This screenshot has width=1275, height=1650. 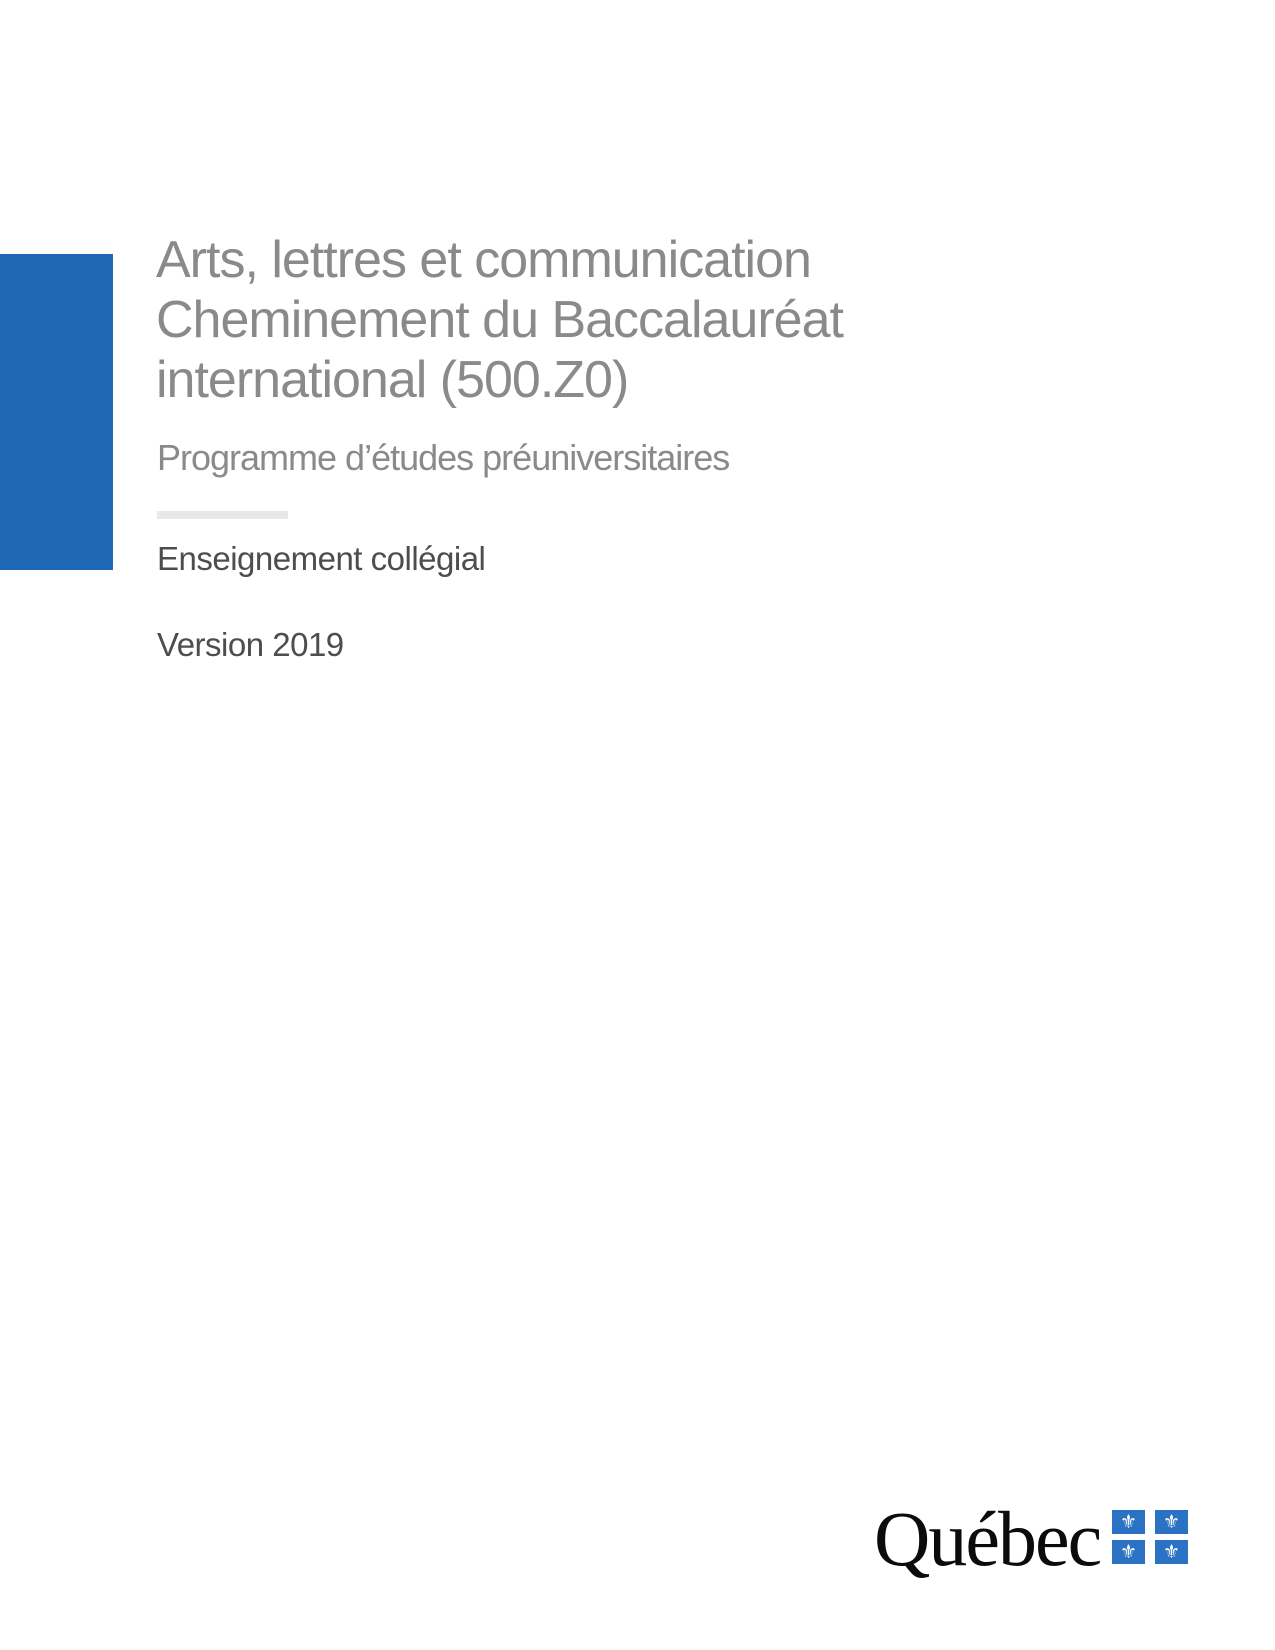 What do you see at coordinates (1150, 1537) in the screenshot?
I see `quebec-flag-icon: ⚜ ⚜ ⚜ ⚜` at bounding box center [1150, 1537].